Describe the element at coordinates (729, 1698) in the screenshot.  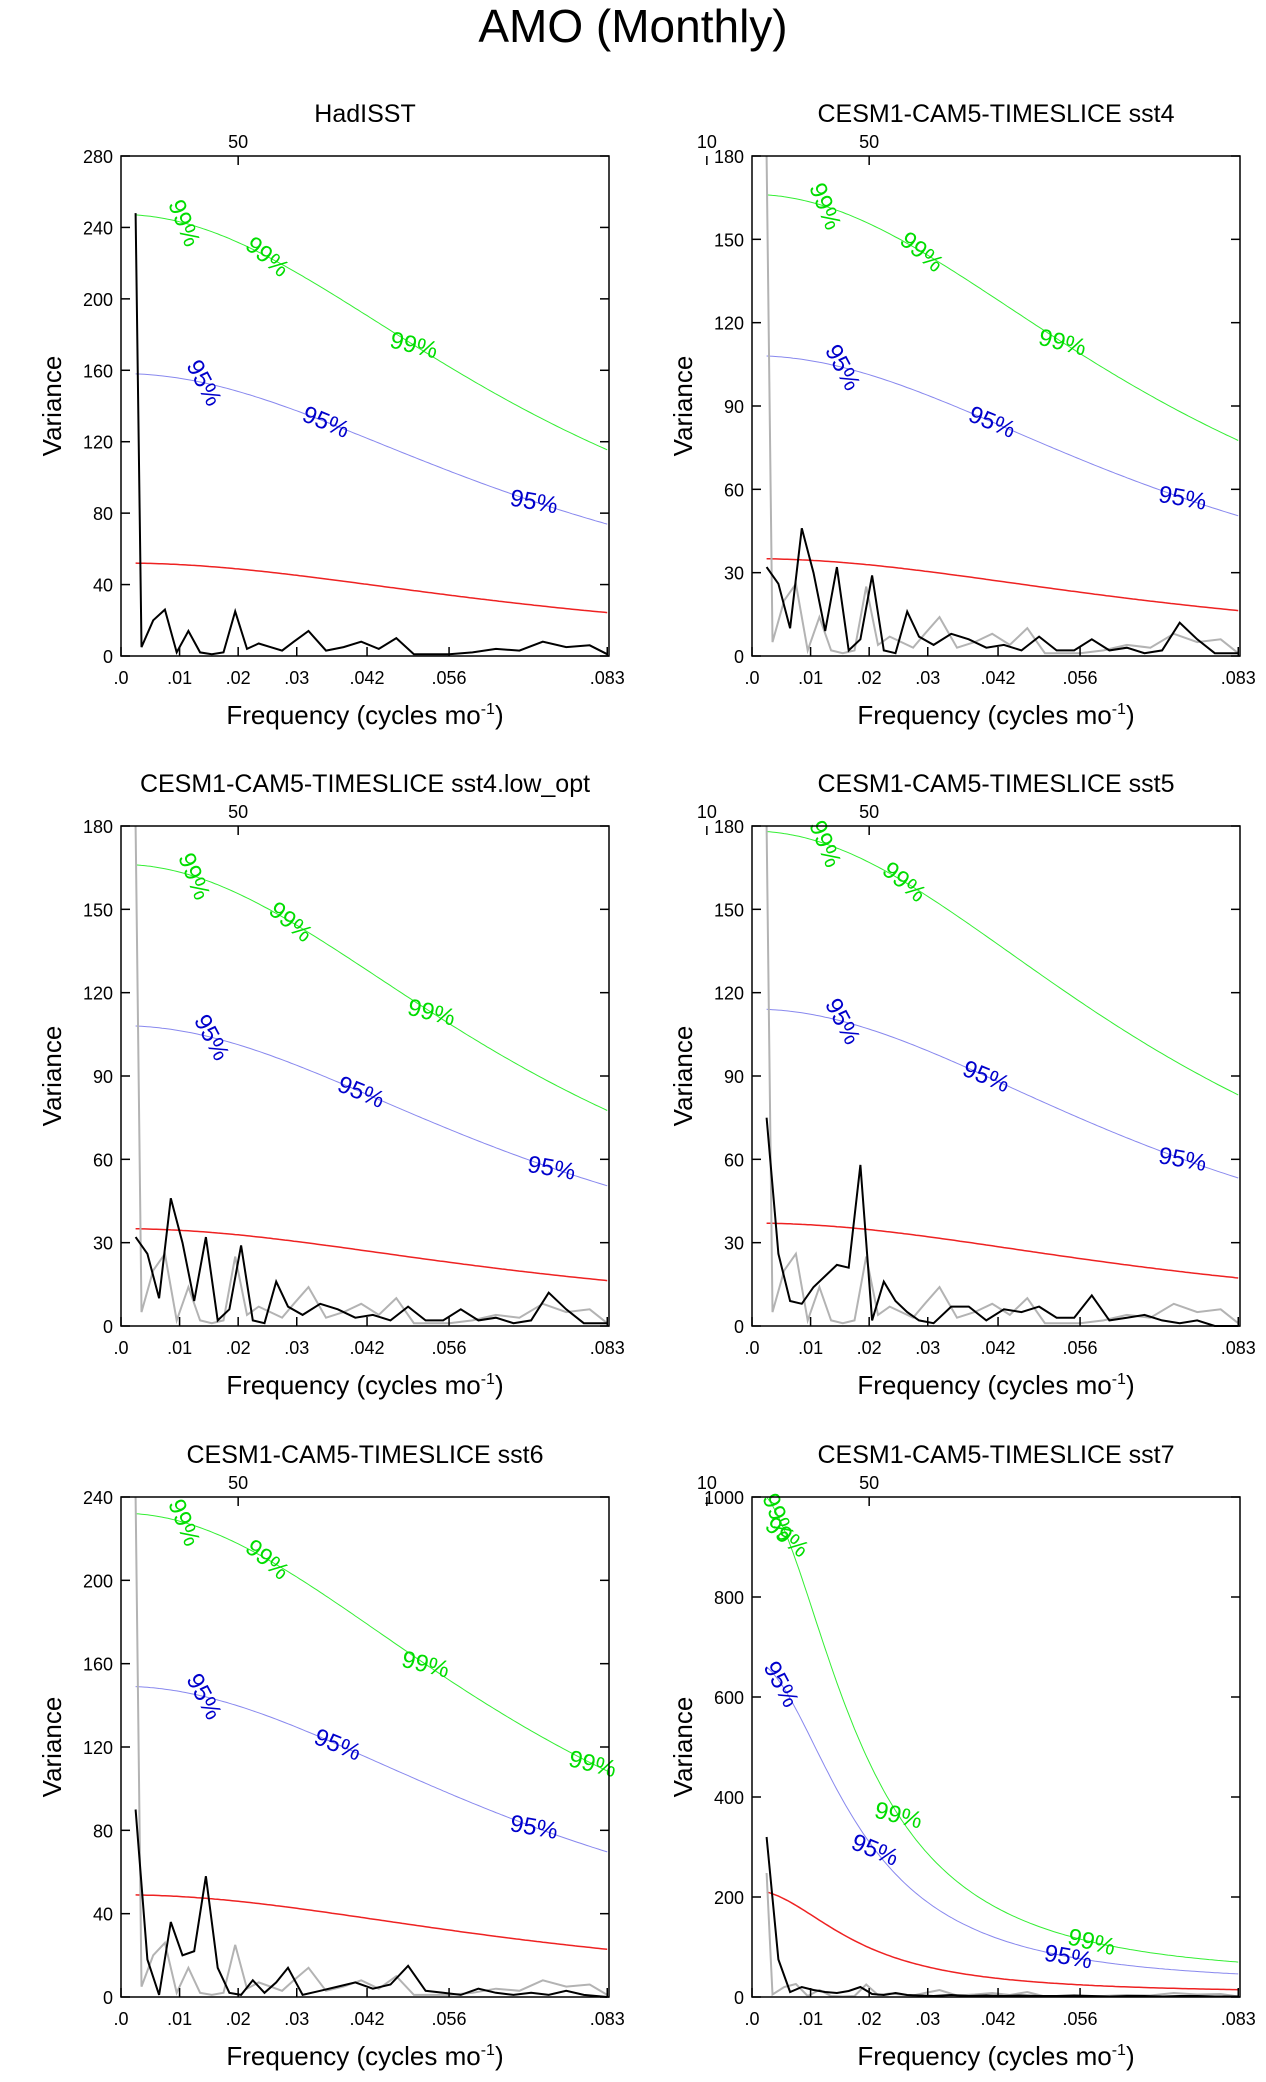
I see `y-tick-label: 600` at that location.